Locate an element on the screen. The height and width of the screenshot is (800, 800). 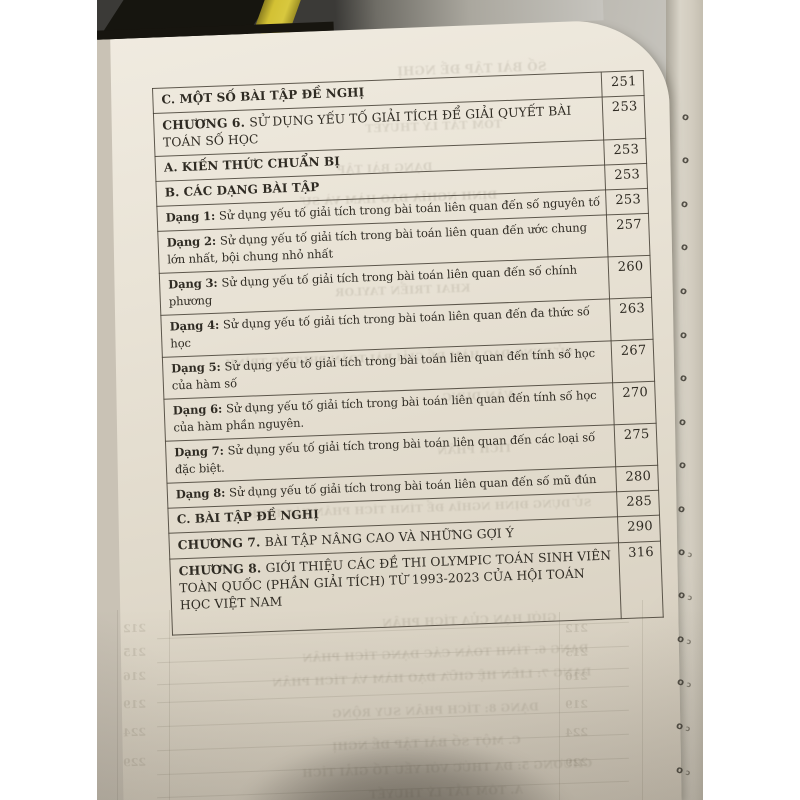
bleedthrough-page-number: 212 is located at coordinates (134, 628).